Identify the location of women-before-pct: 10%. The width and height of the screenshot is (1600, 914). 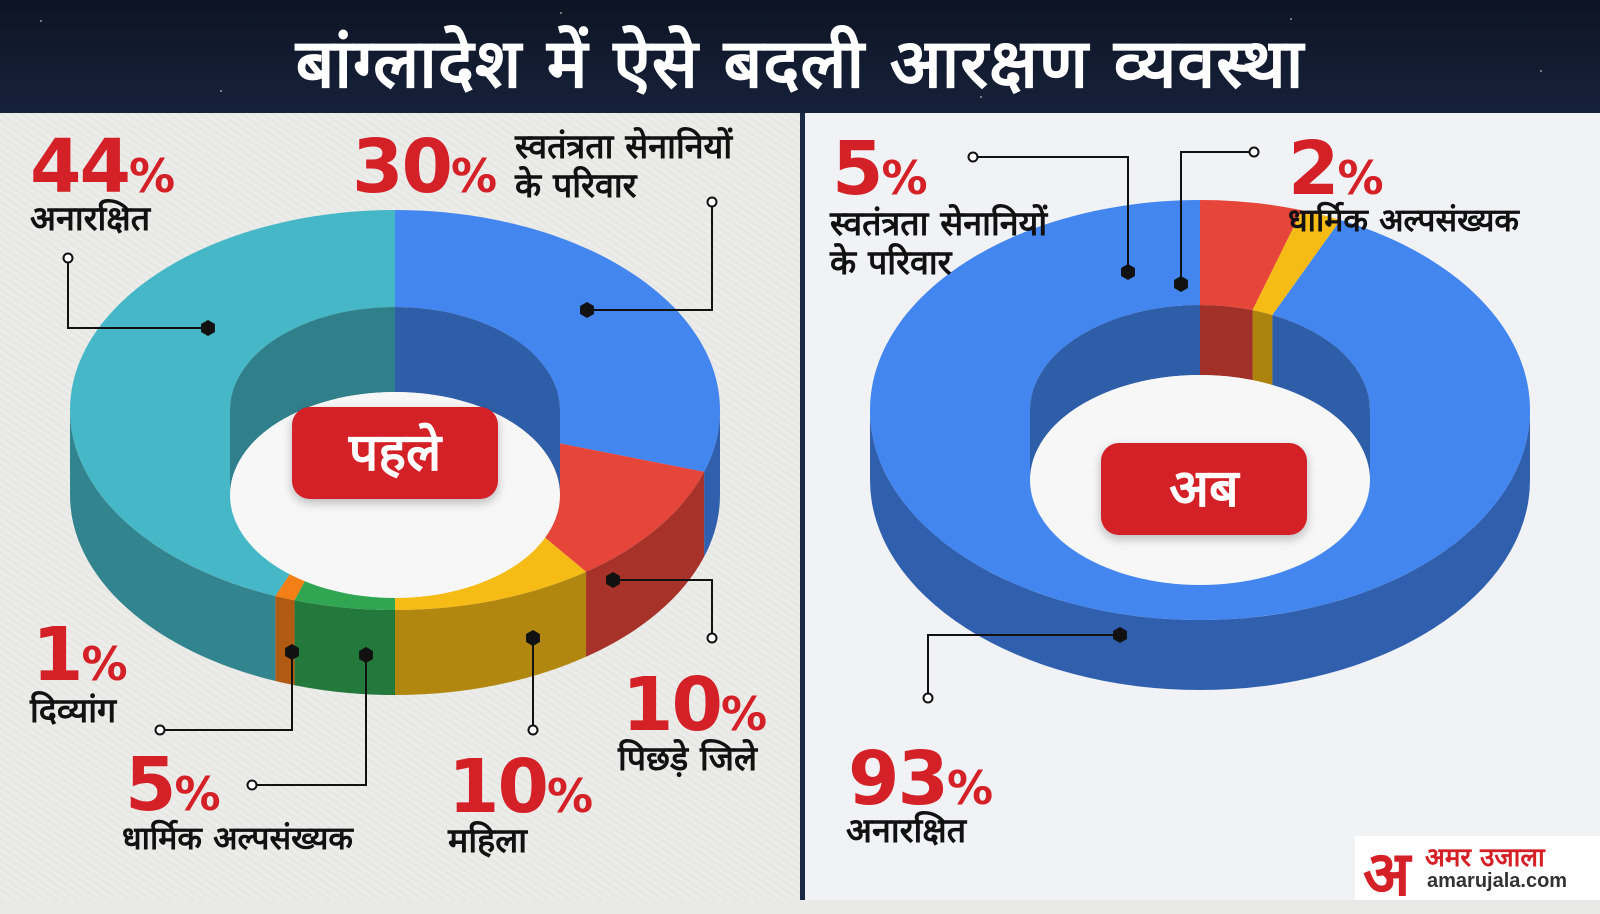
(521, 787).